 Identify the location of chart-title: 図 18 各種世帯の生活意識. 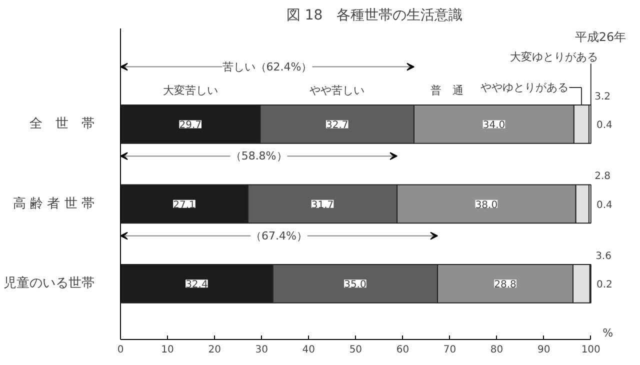
(374, 16).